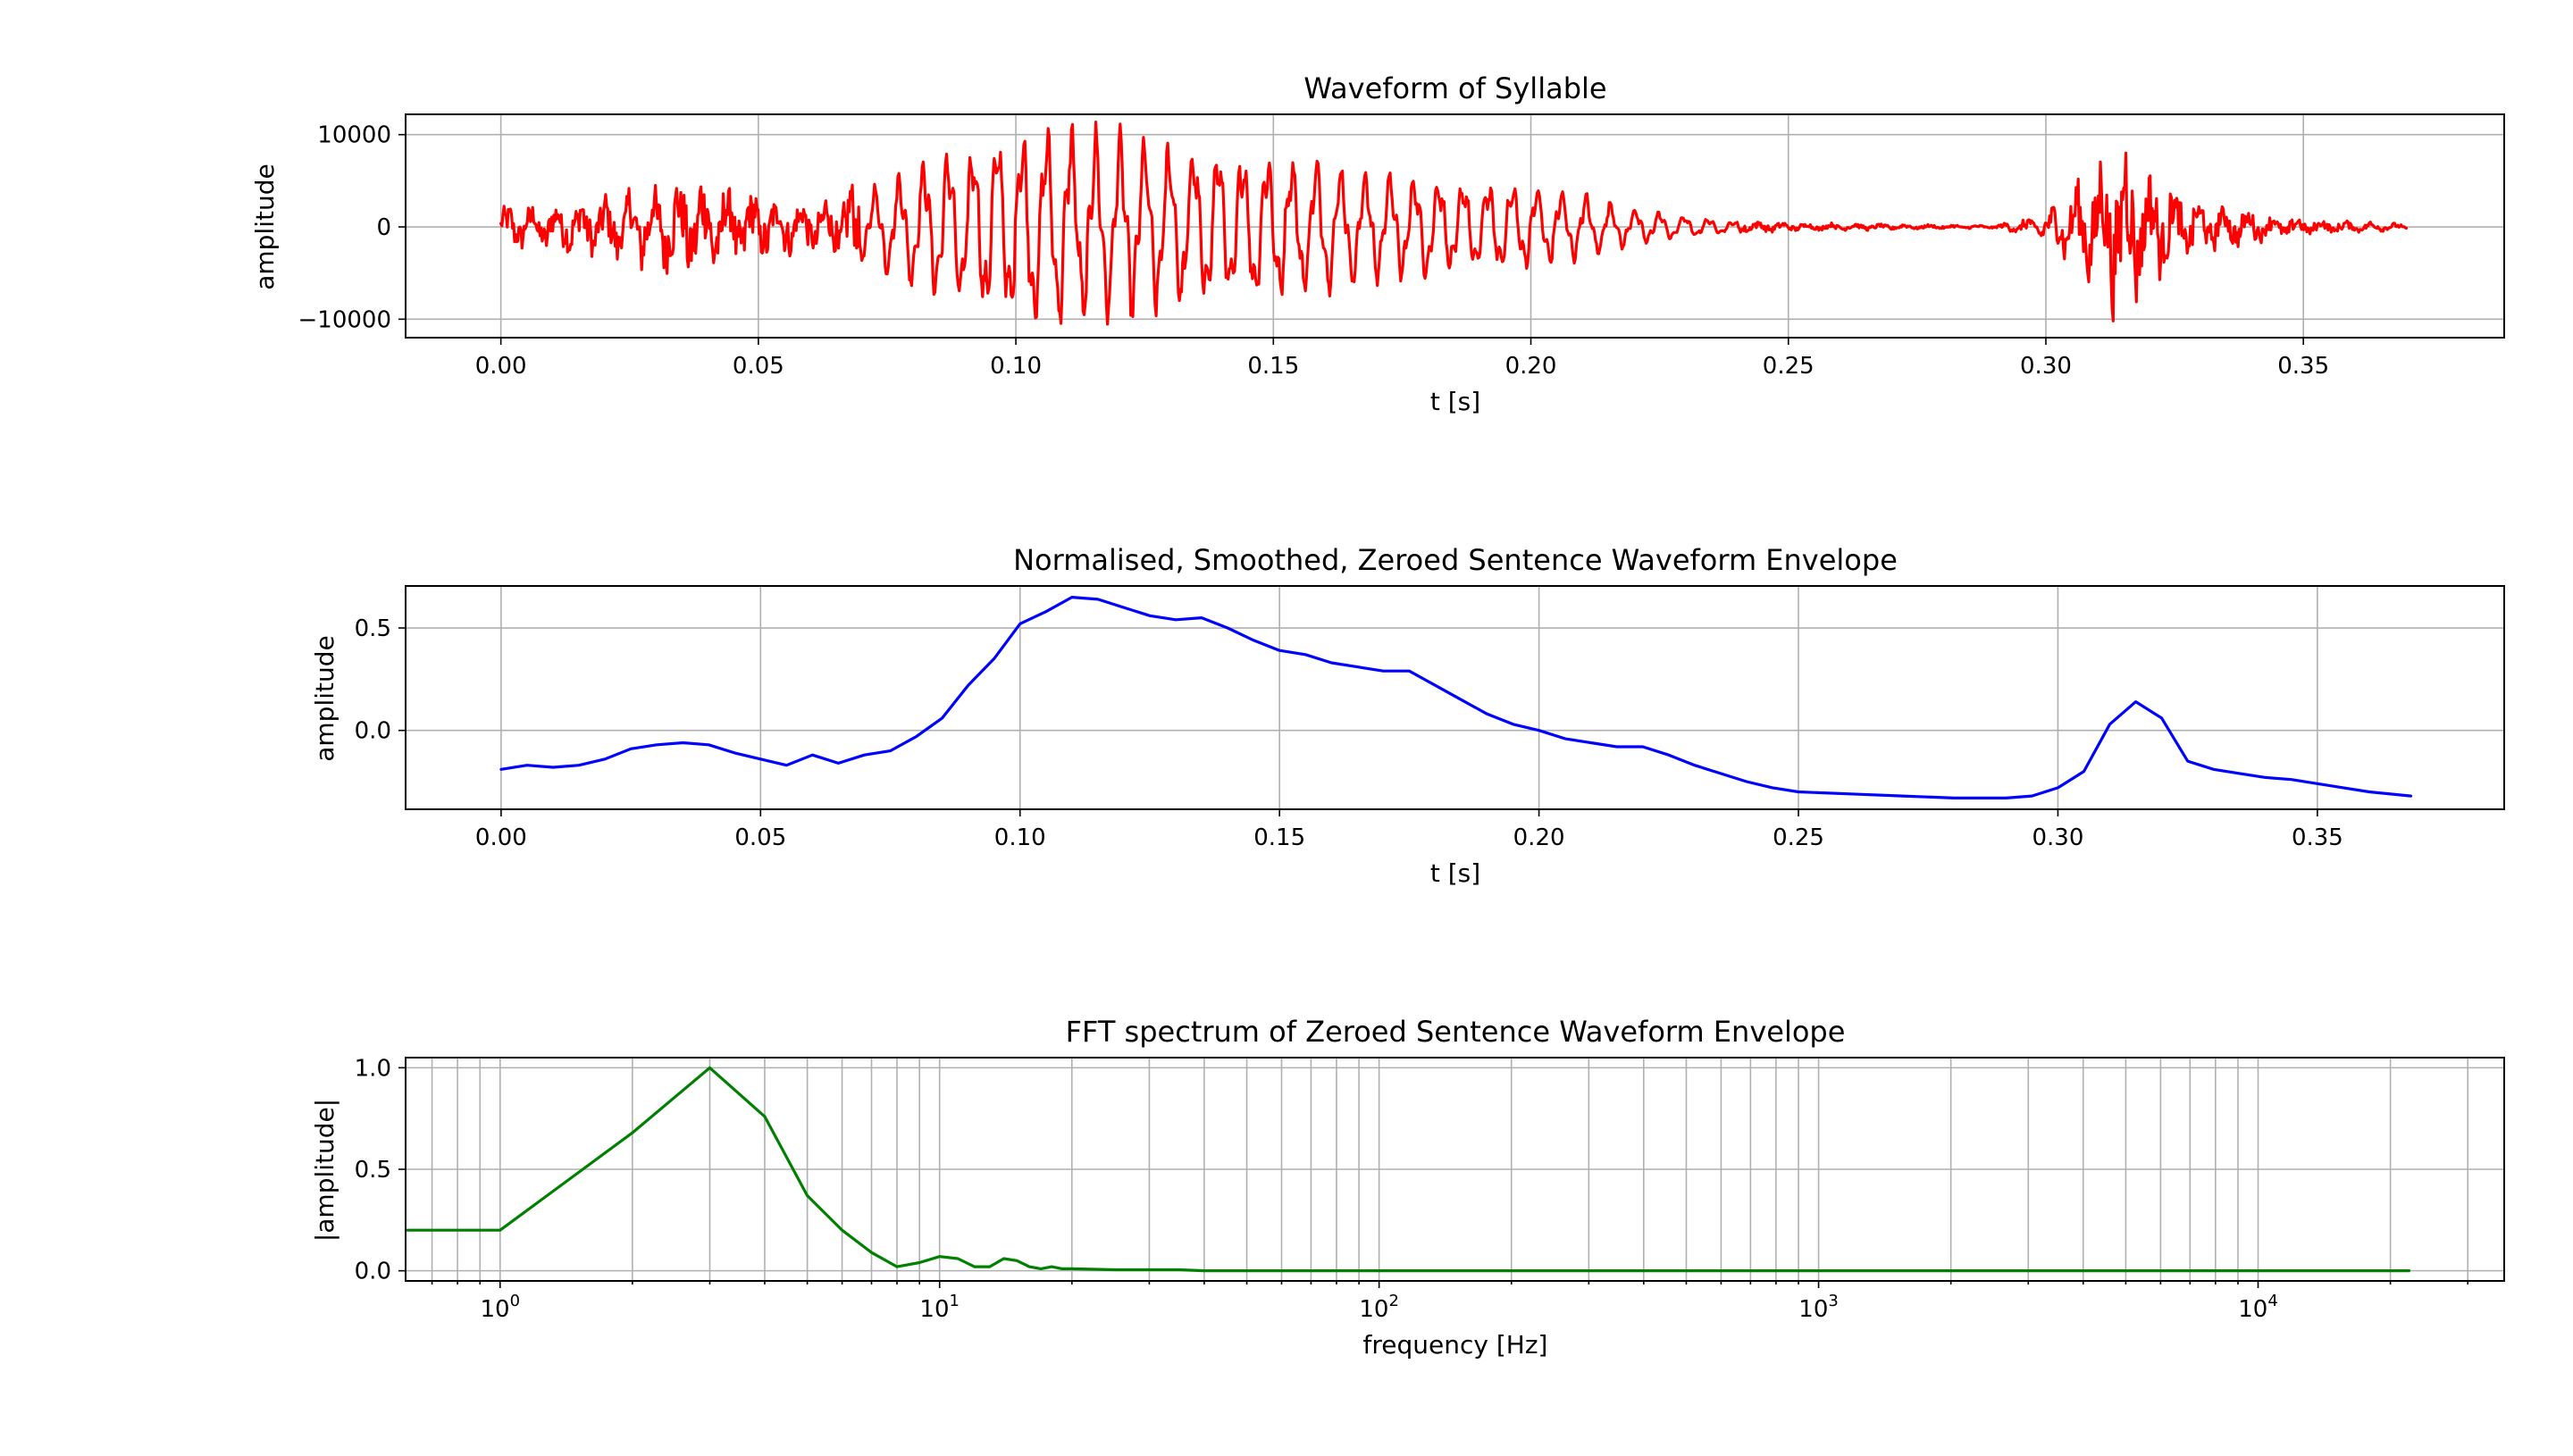  Describe the element at coordinates (345, 319) in the screenshot. I see `waveform-ytick-label: −10000` at that location.